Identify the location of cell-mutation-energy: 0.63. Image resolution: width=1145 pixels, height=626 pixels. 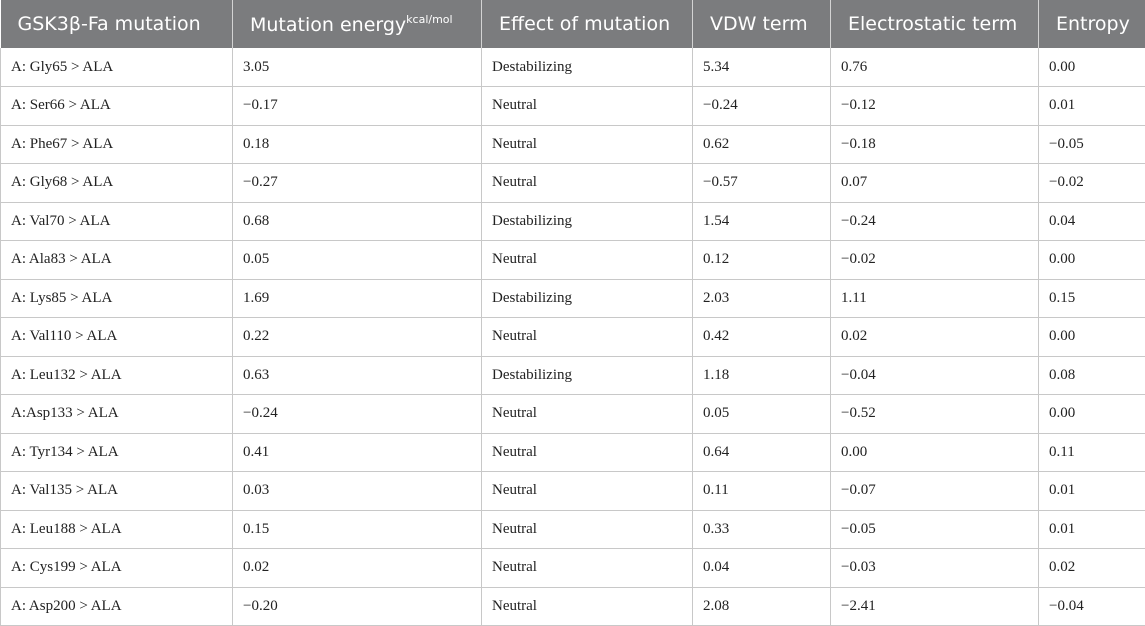
(357, 375).